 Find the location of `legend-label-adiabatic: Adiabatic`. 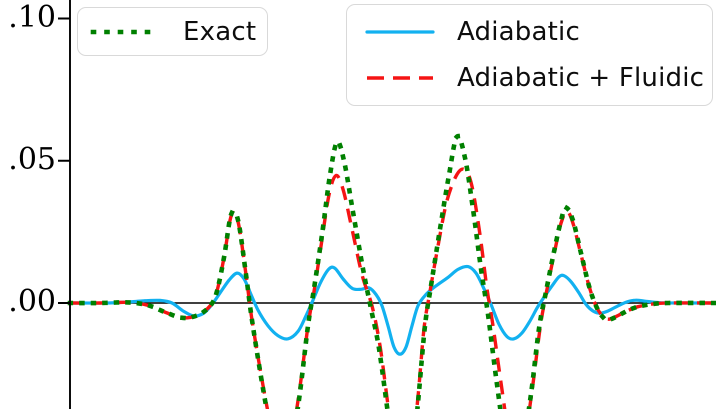

legend-label-adiabatic: Adiabatic is located at coordinates (518, 32).